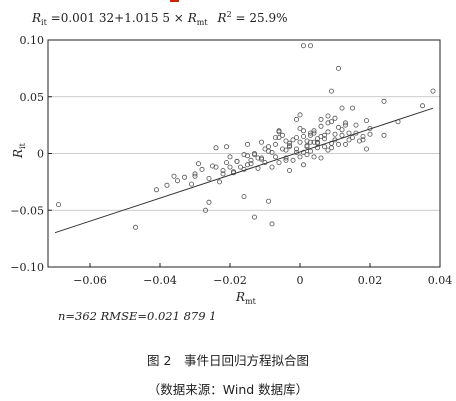 Image resolution: width=456 pixels, height=401 pixels. Describe the element at coordinates (228, 389) in the screenshot. I see `figure-source: （数据来源：Wind 数据库）` at that location.